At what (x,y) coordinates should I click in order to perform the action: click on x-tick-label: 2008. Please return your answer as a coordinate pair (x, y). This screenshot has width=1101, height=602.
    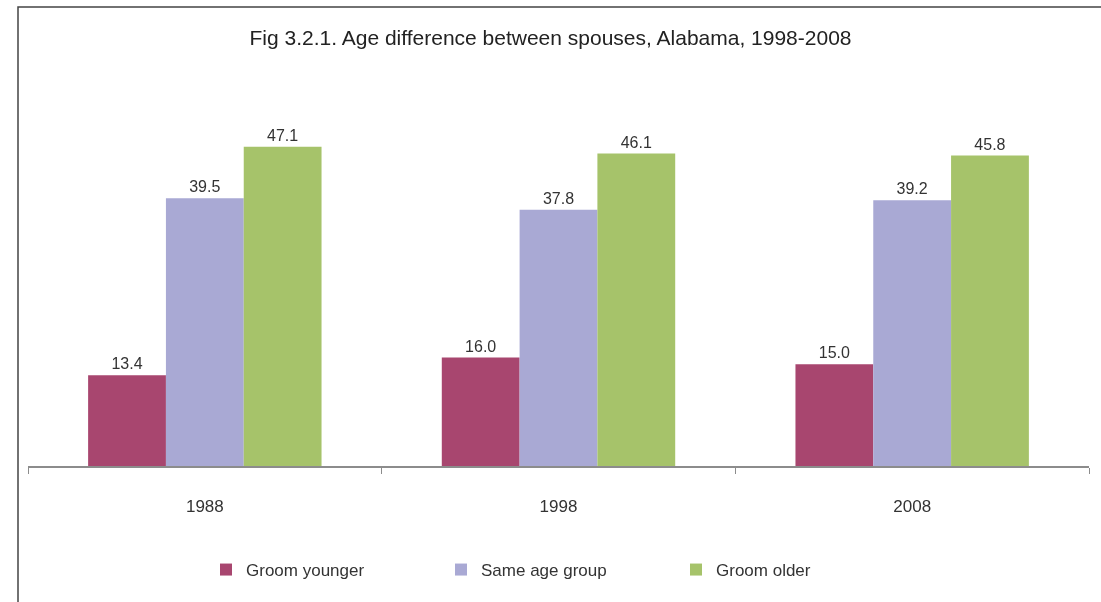
    Looking at the image, I should click on (912, 507).